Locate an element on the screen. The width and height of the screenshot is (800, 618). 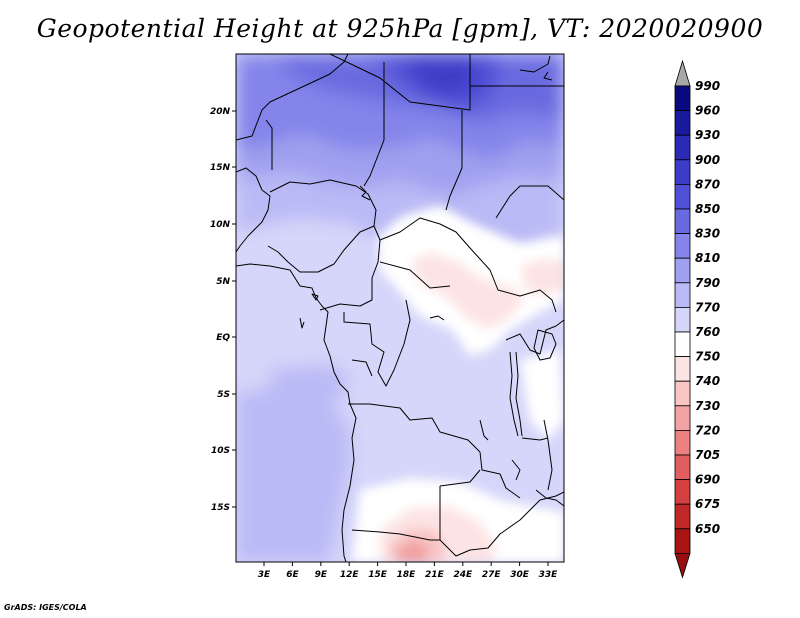
lat-tick-label: 10N is located at coordinates (220, 225).